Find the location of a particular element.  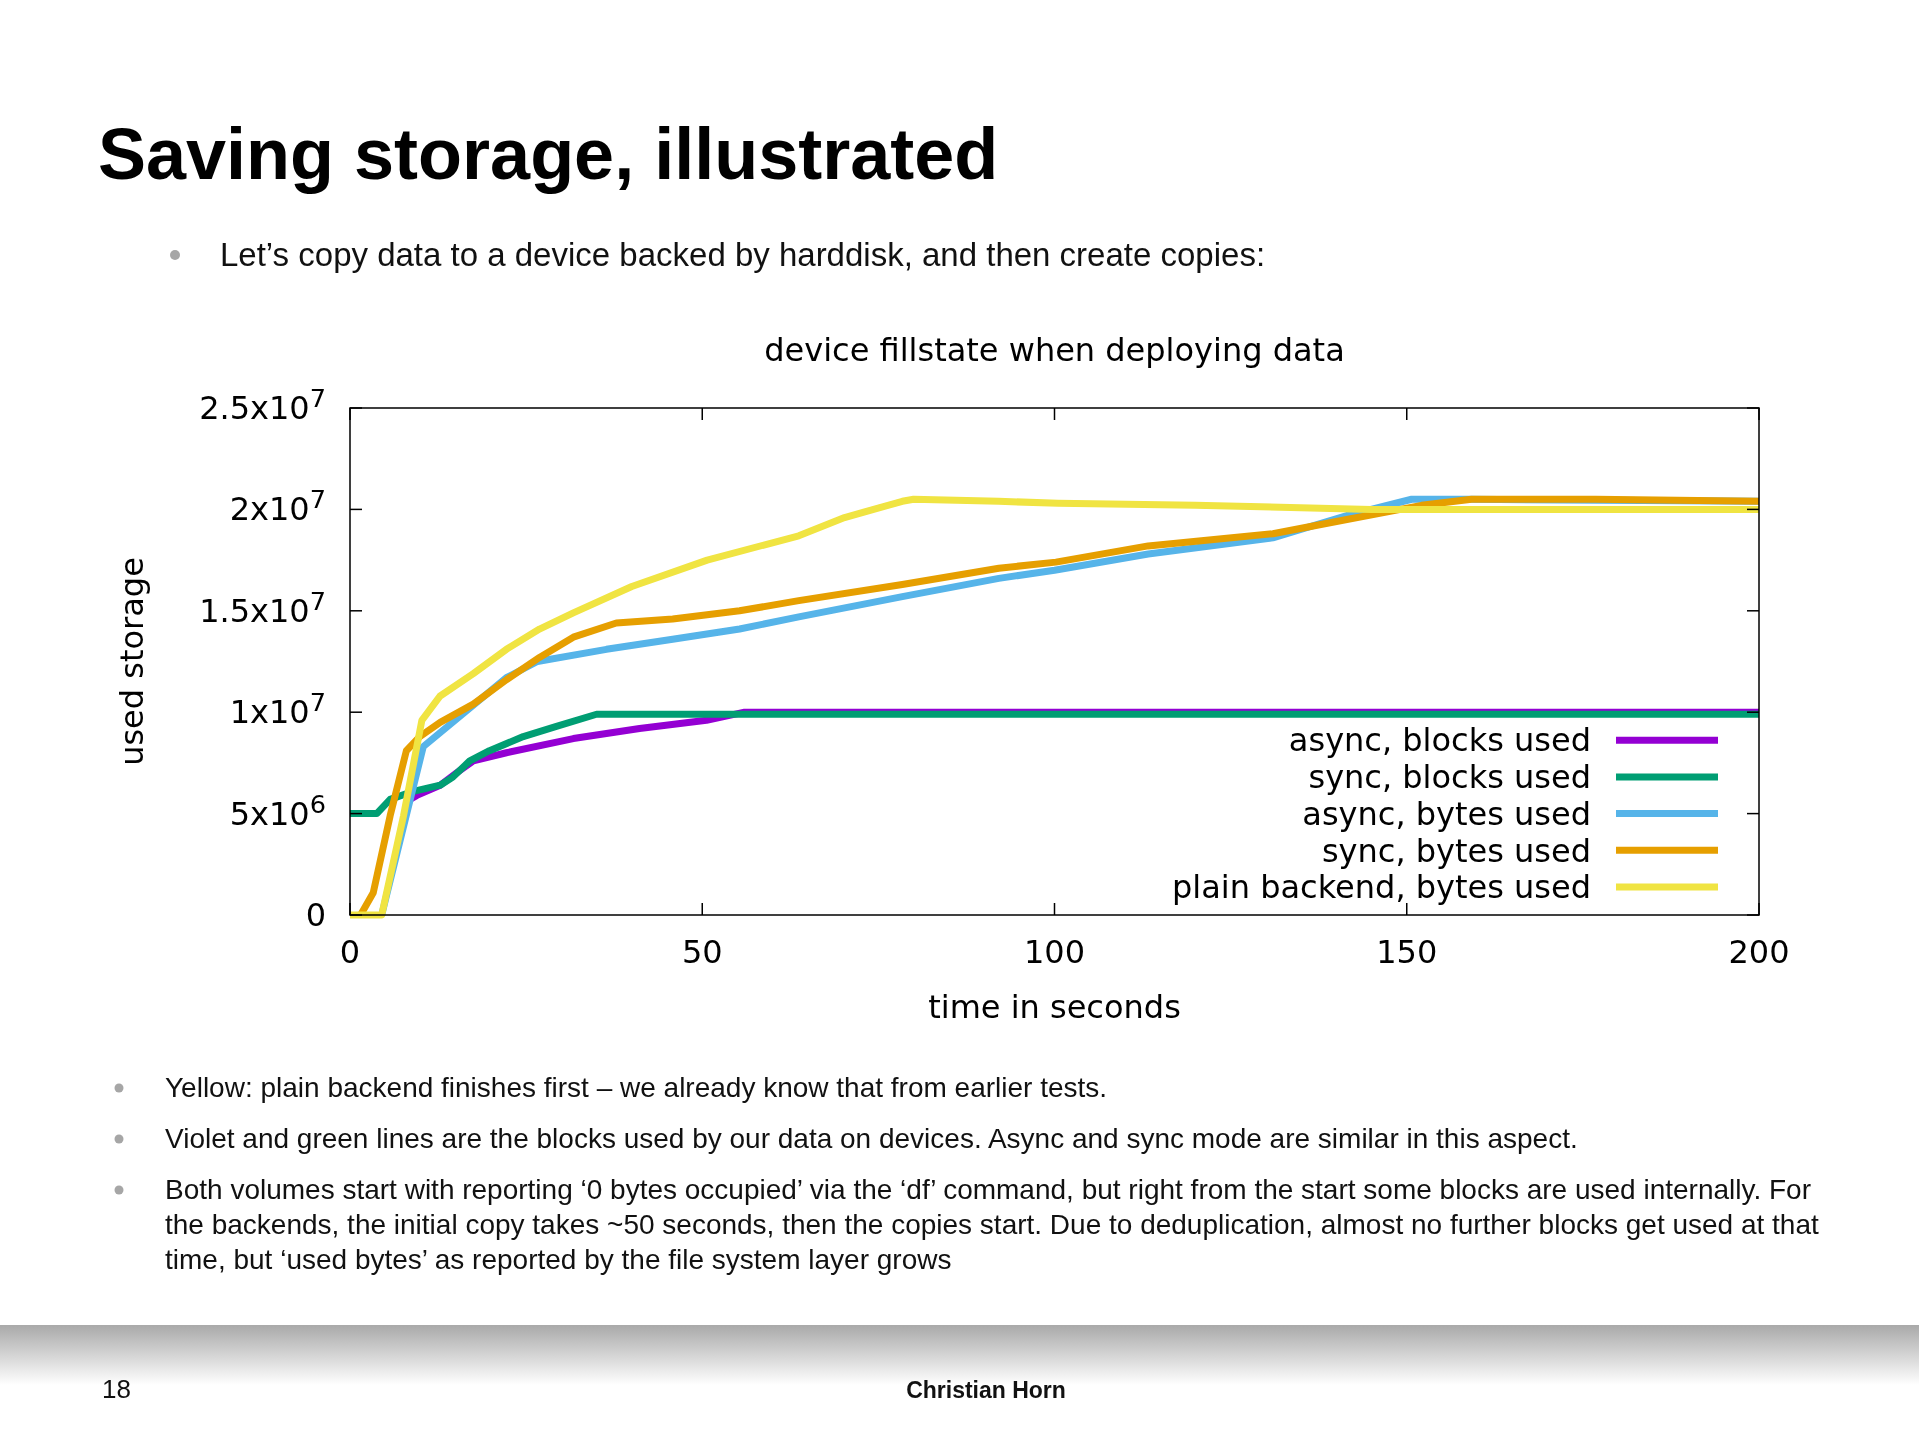

text: device fillstate when deploying data is located at coordinates (1054, 350).